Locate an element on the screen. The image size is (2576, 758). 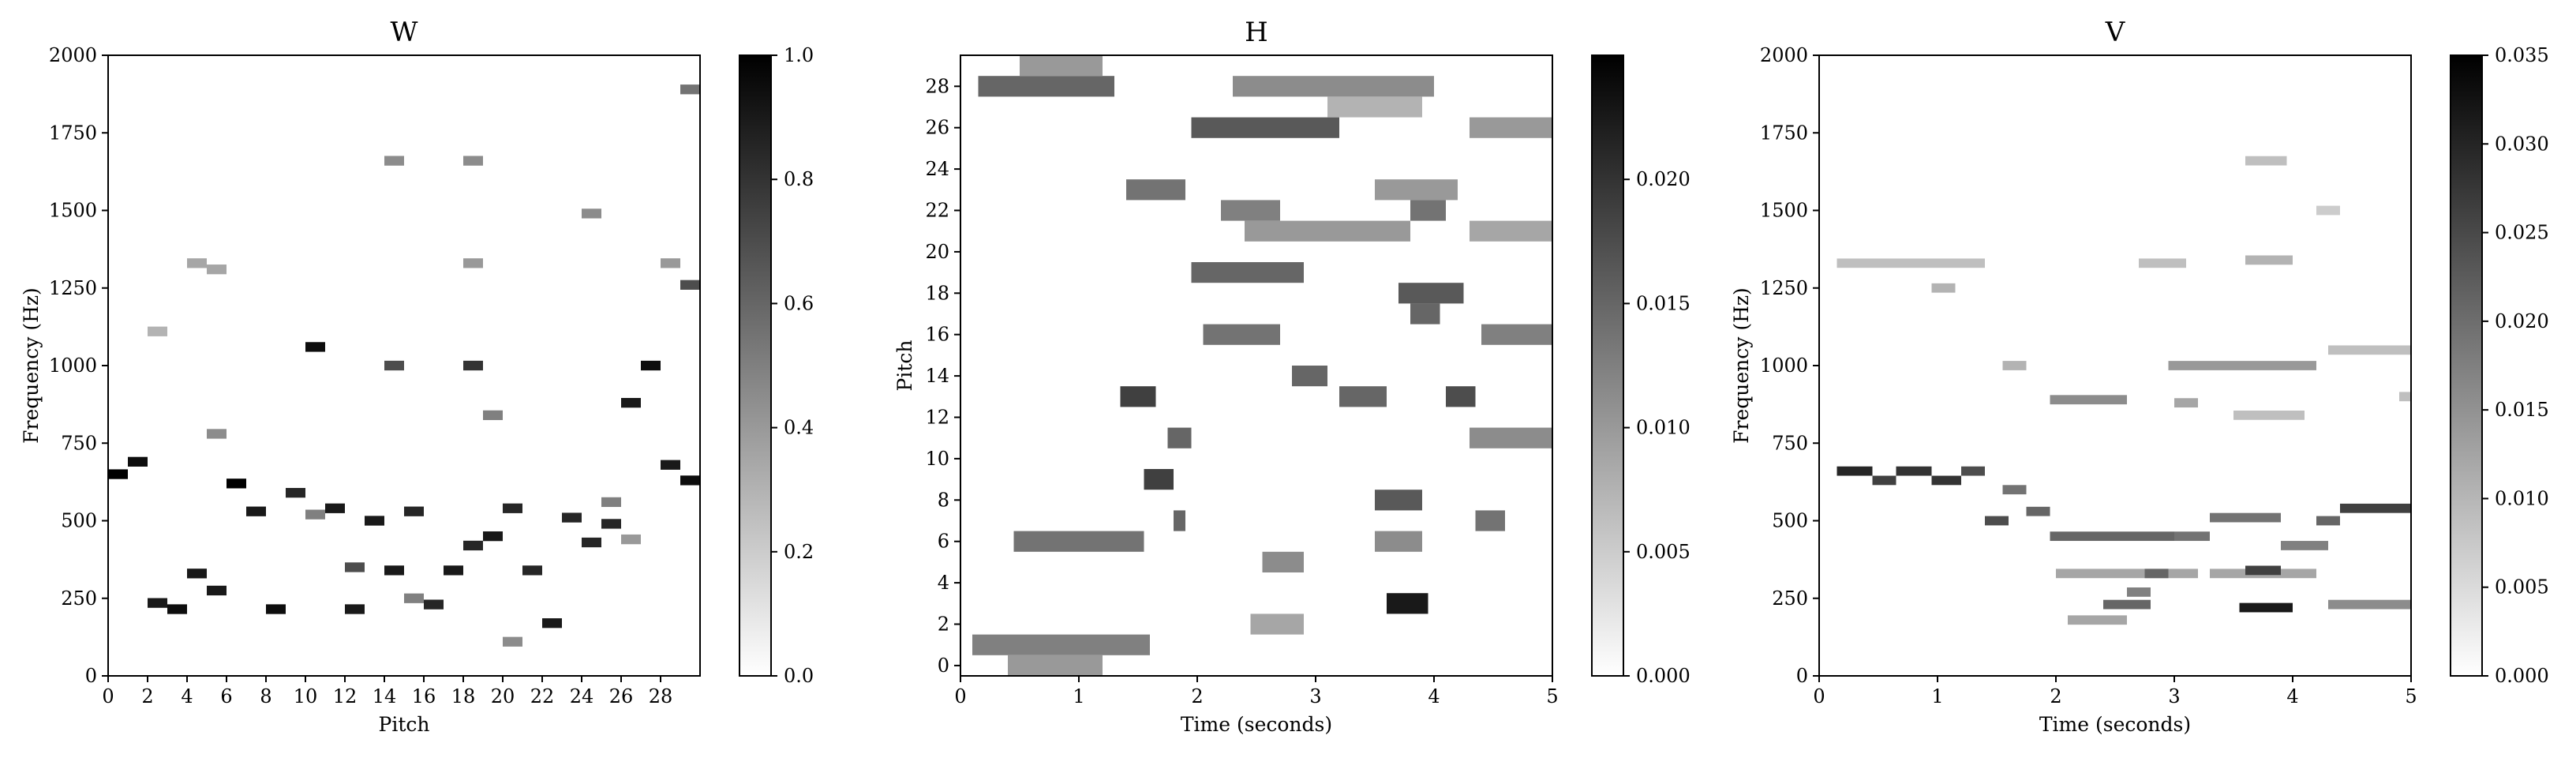
y-tick-label: 0 is located at coordinates (943, 666).